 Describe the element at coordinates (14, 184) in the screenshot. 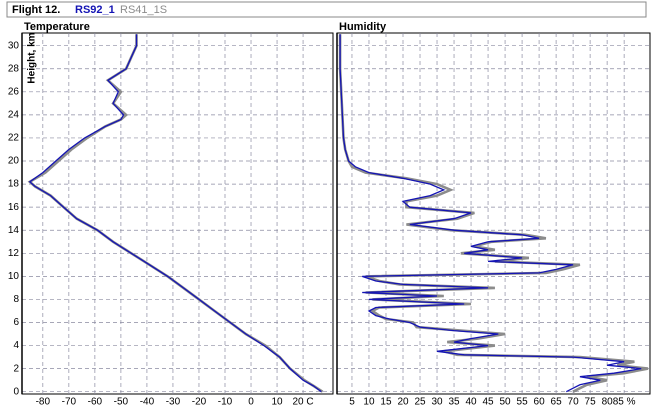

I see `y-tick-label: 18` at that location.